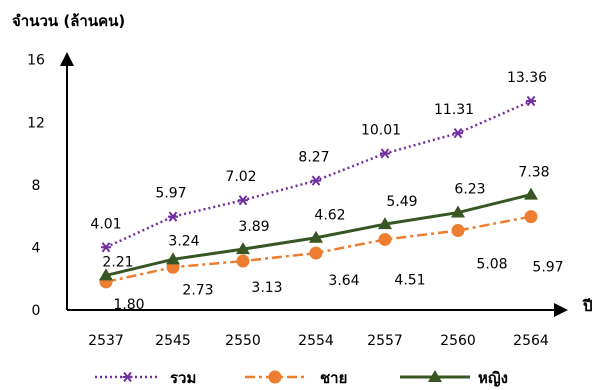 This screenshot has width=609, height=390. What do you see at coordinates (329, 216) in the screenshot?
I see `data-label-female: 4.62` at bounding box center [329, 216].